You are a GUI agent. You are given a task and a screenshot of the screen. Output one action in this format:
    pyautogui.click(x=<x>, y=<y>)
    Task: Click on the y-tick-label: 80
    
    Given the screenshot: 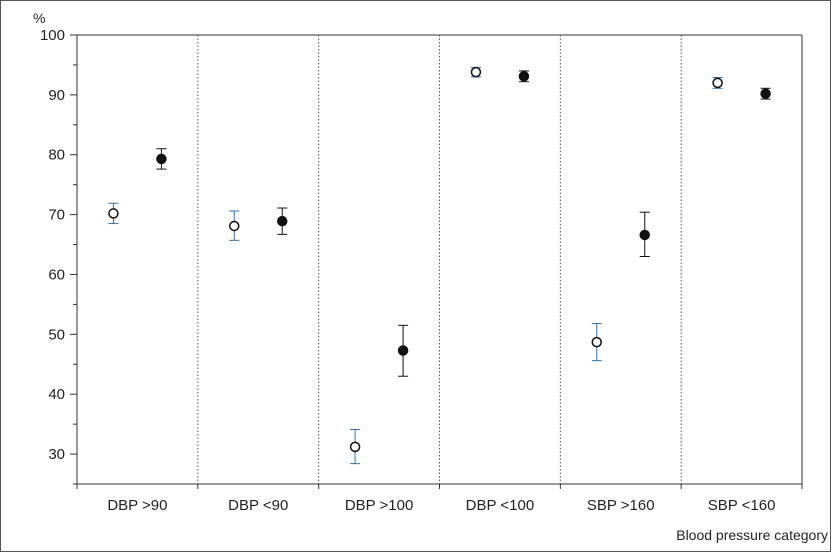 What is the action you would take?
    pyautogui.click(x=56, y=155)
    